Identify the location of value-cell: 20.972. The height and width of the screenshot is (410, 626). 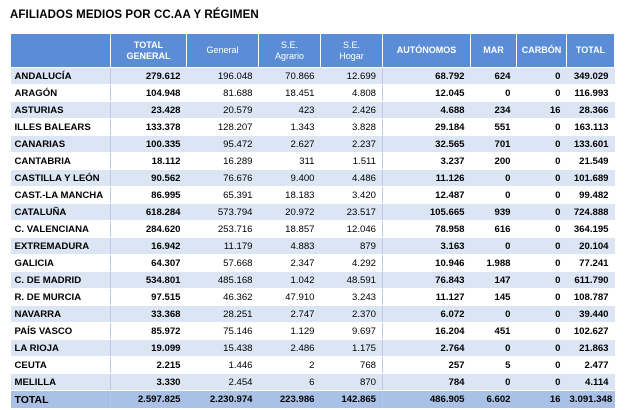
(289, 212).